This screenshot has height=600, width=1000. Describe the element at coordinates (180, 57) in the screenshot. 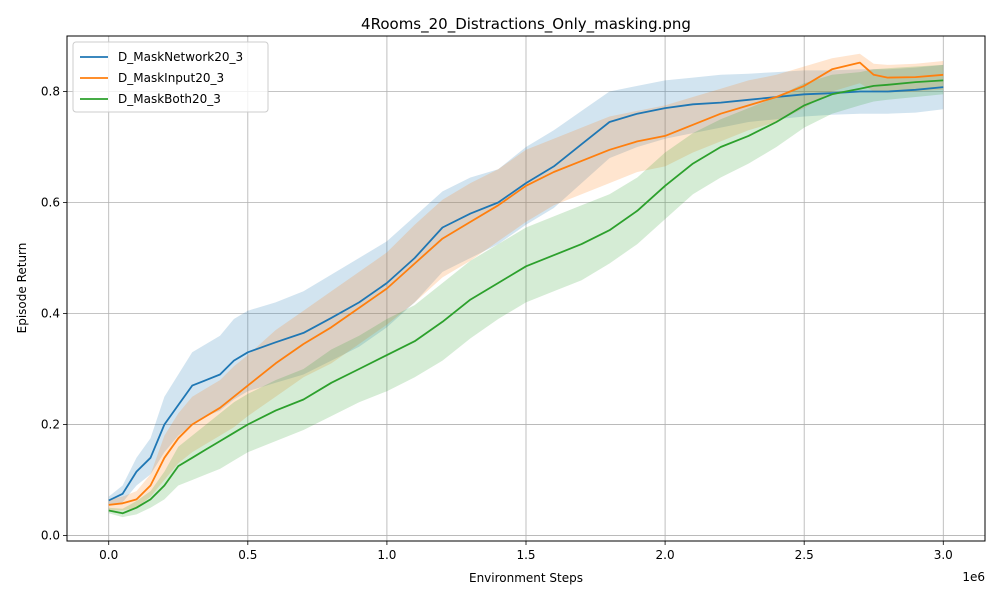

I see `legend-entry: D_MaskNetwork20_3` at that location.